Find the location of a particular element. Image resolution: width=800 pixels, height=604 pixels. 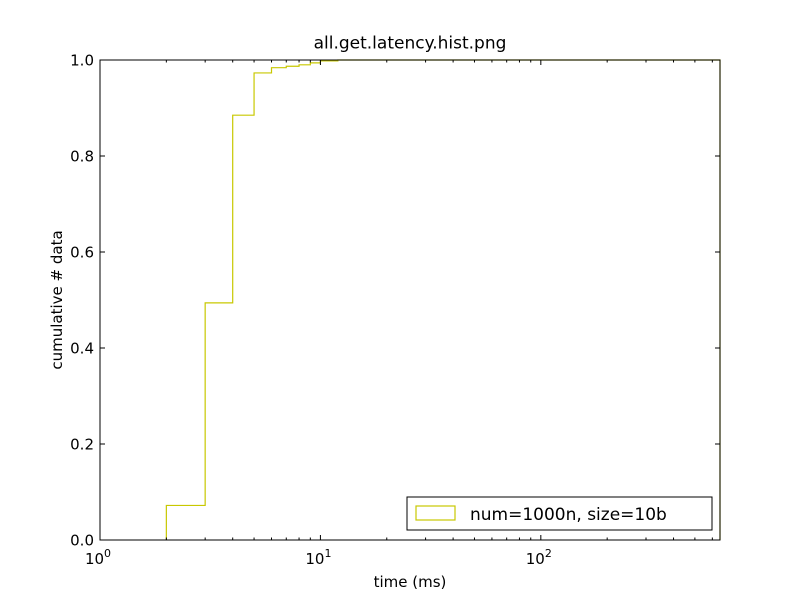

y-tick-label: 1.0 is located at coordinates (82, 61).